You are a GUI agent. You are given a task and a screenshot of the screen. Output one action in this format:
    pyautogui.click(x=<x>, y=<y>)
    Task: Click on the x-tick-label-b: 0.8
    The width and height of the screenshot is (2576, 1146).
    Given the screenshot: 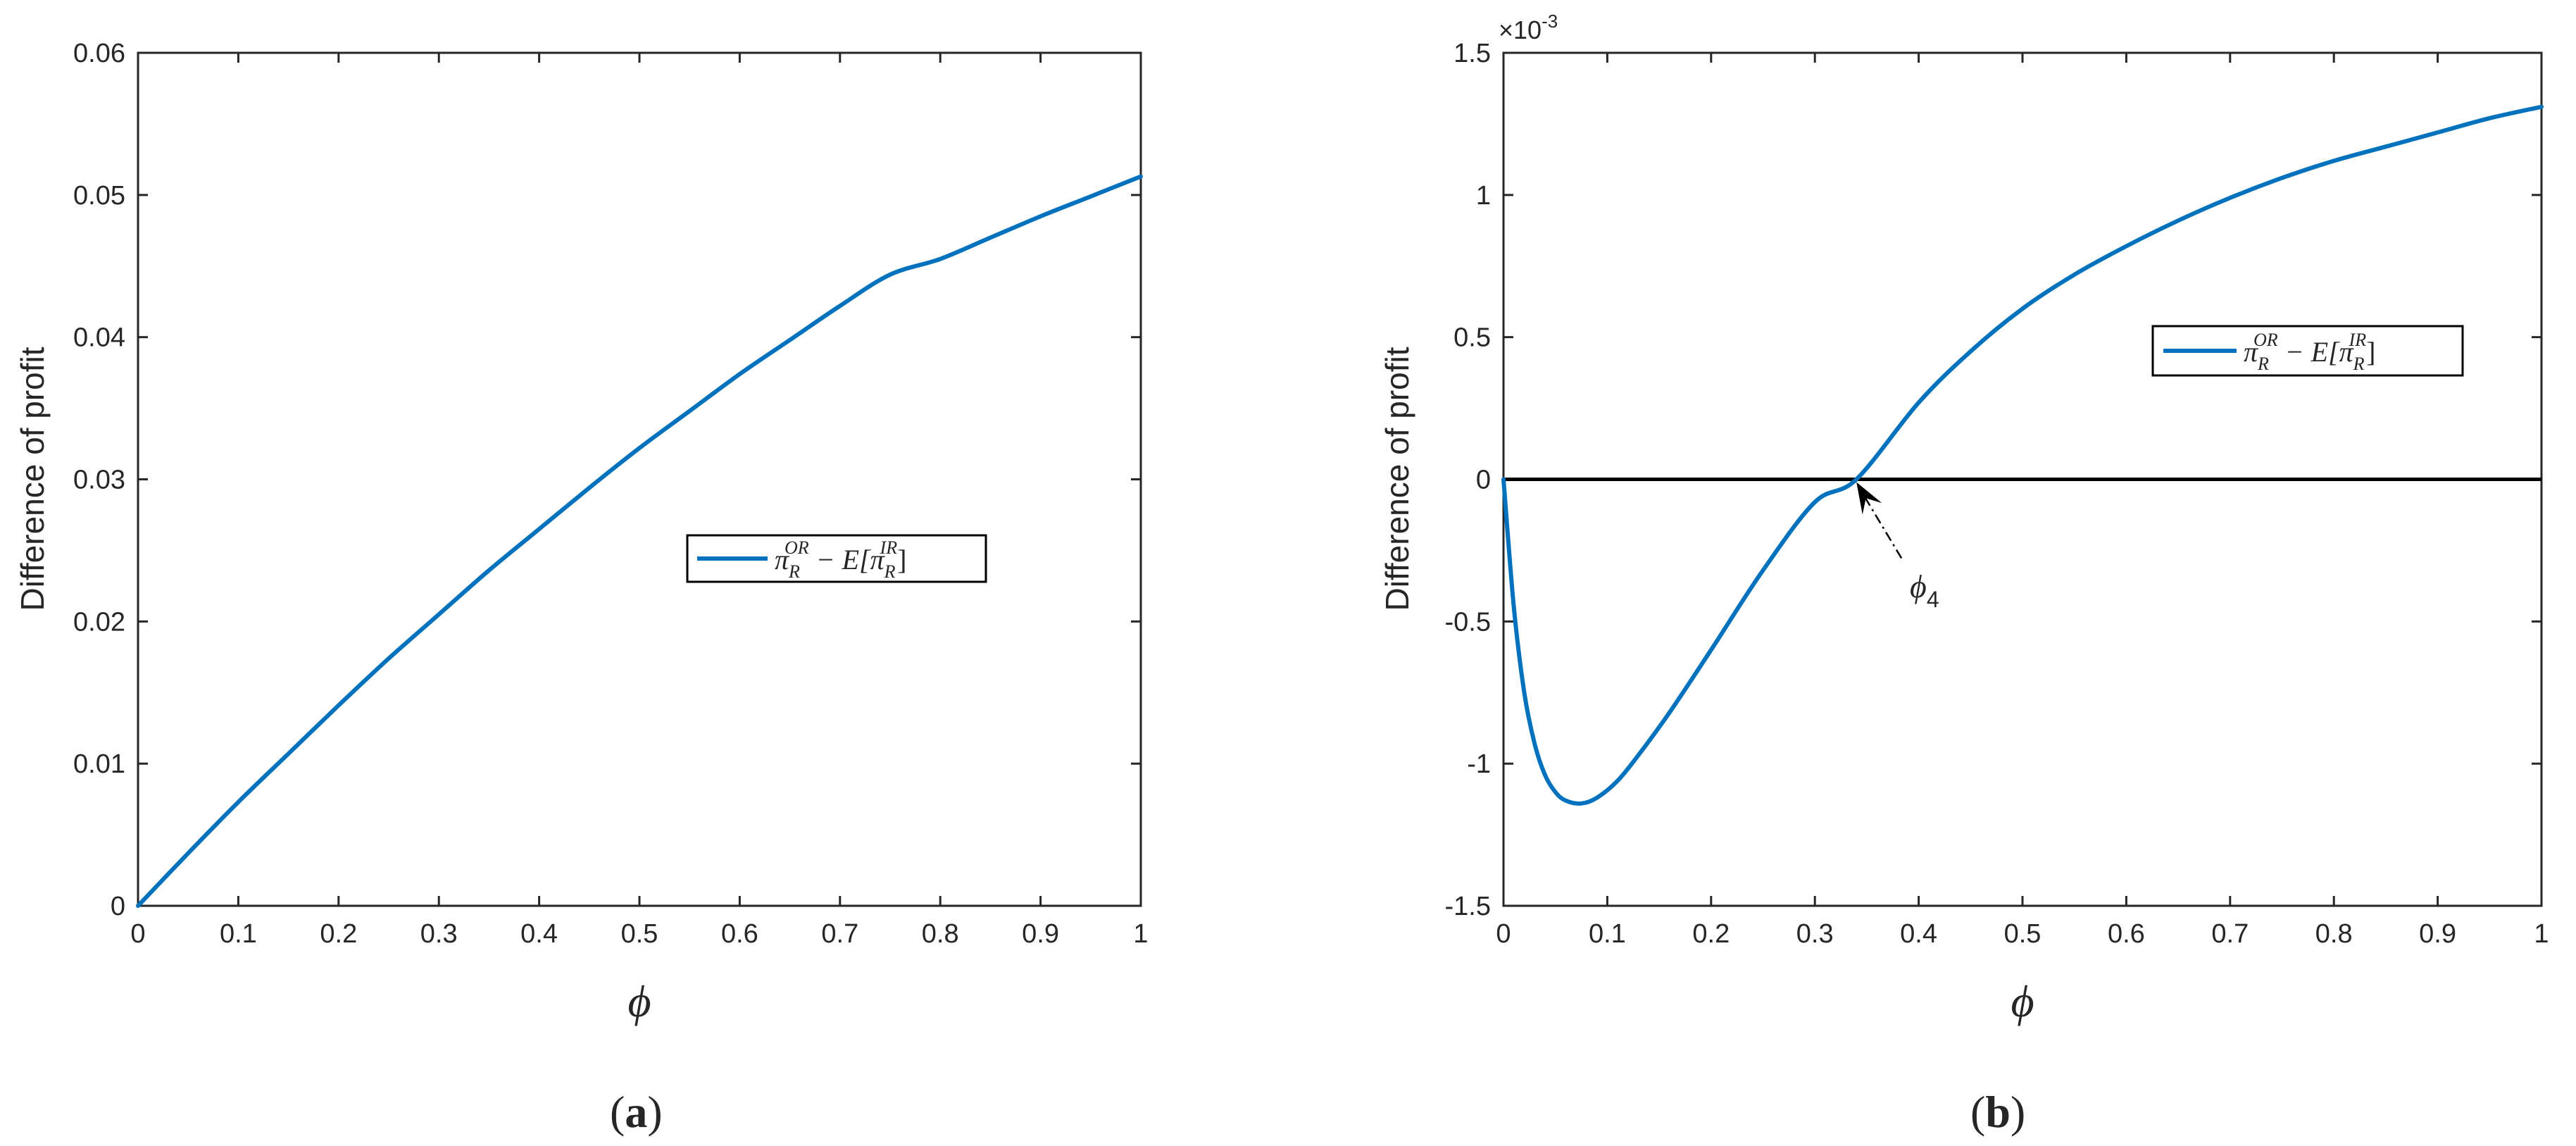 What is the action you would take?
    pyautogui.click(x=2334, y=934)
    